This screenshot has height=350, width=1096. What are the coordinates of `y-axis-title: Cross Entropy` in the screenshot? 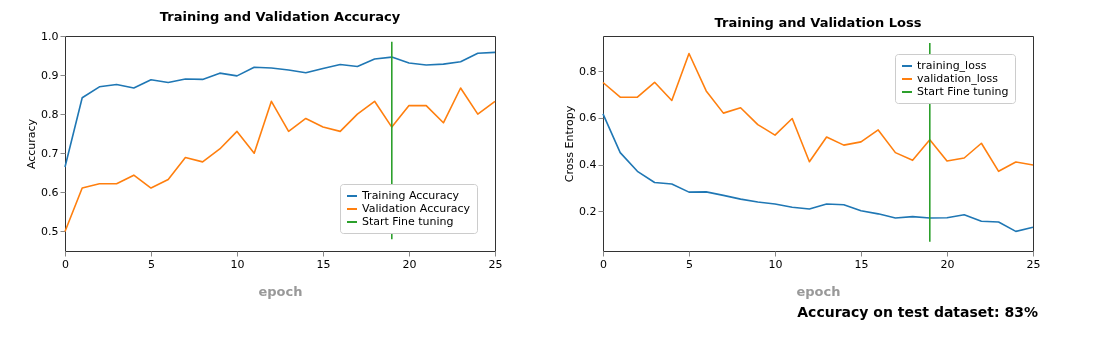 It's located at (570, 144).